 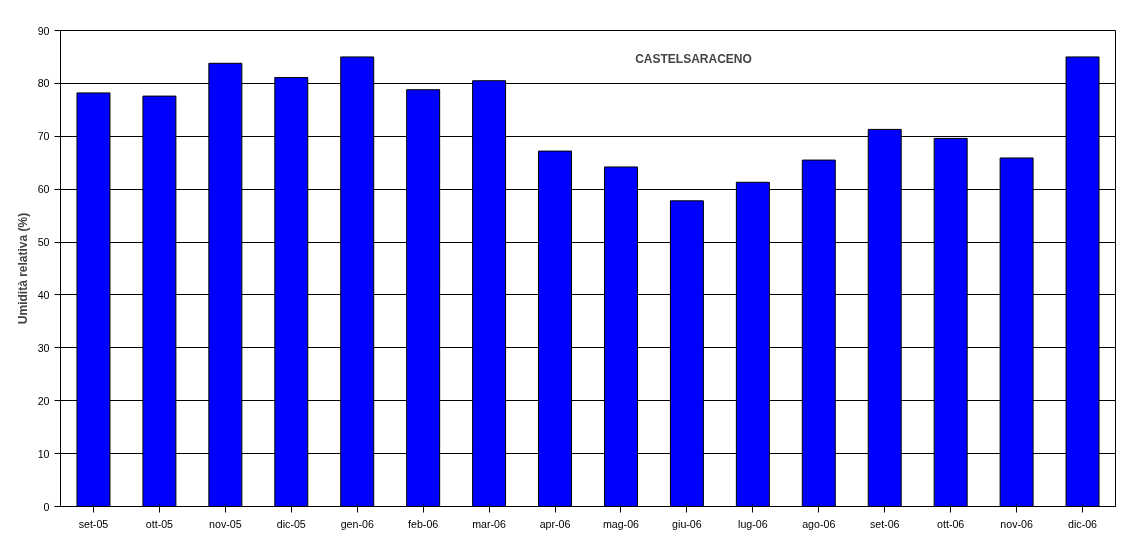 What do you see at coordinates (159, 523) in the screenshot?
I see `x-tick-label: ott-05` at bounding box center [159, 523].